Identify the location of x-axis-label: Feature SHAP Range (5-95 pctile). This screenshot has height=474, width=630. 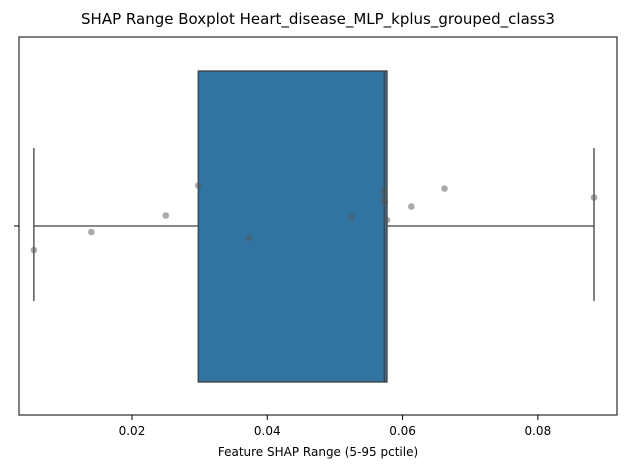
(318, 452).